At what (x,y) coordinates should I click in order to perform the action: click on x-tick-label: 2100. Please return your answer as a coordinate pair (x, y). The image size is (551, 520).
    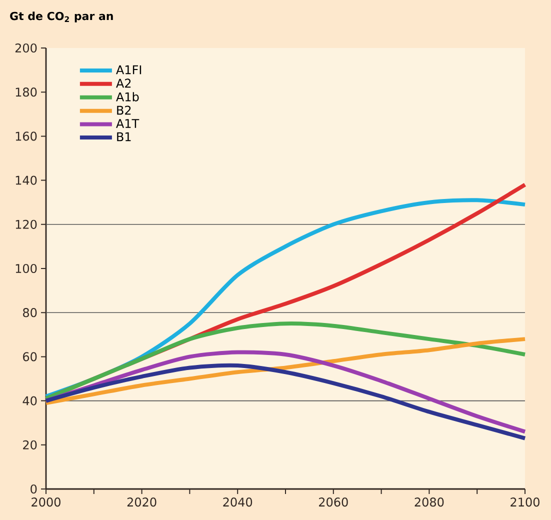
    Looking at the image, I should click on (525, 502).